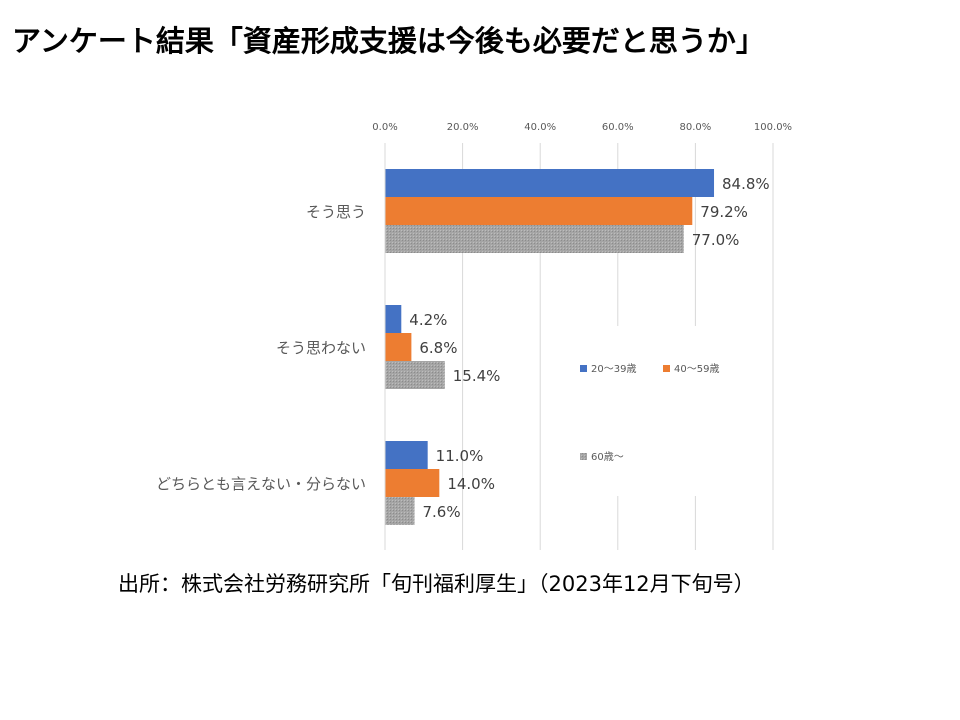  I want to click on legend-label: 60歳〜, so click(607, 457).